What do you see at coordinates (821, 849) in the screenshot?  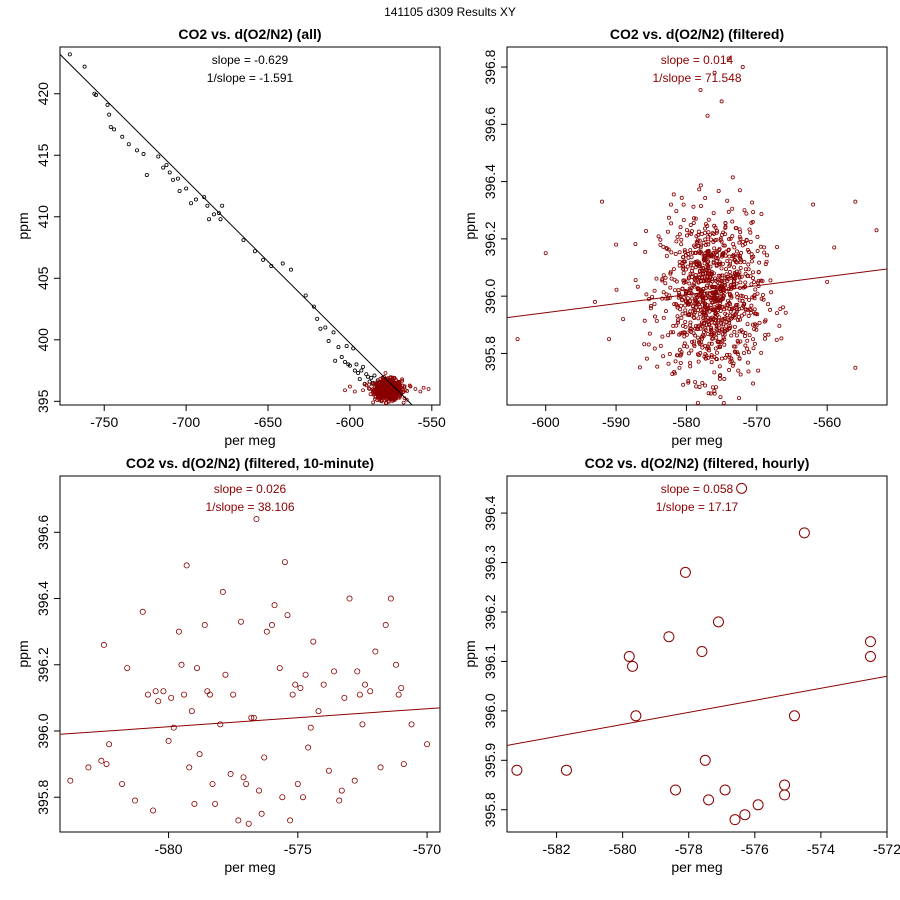 I see `x-tick-label: -574` at bounding box center [821, 849].